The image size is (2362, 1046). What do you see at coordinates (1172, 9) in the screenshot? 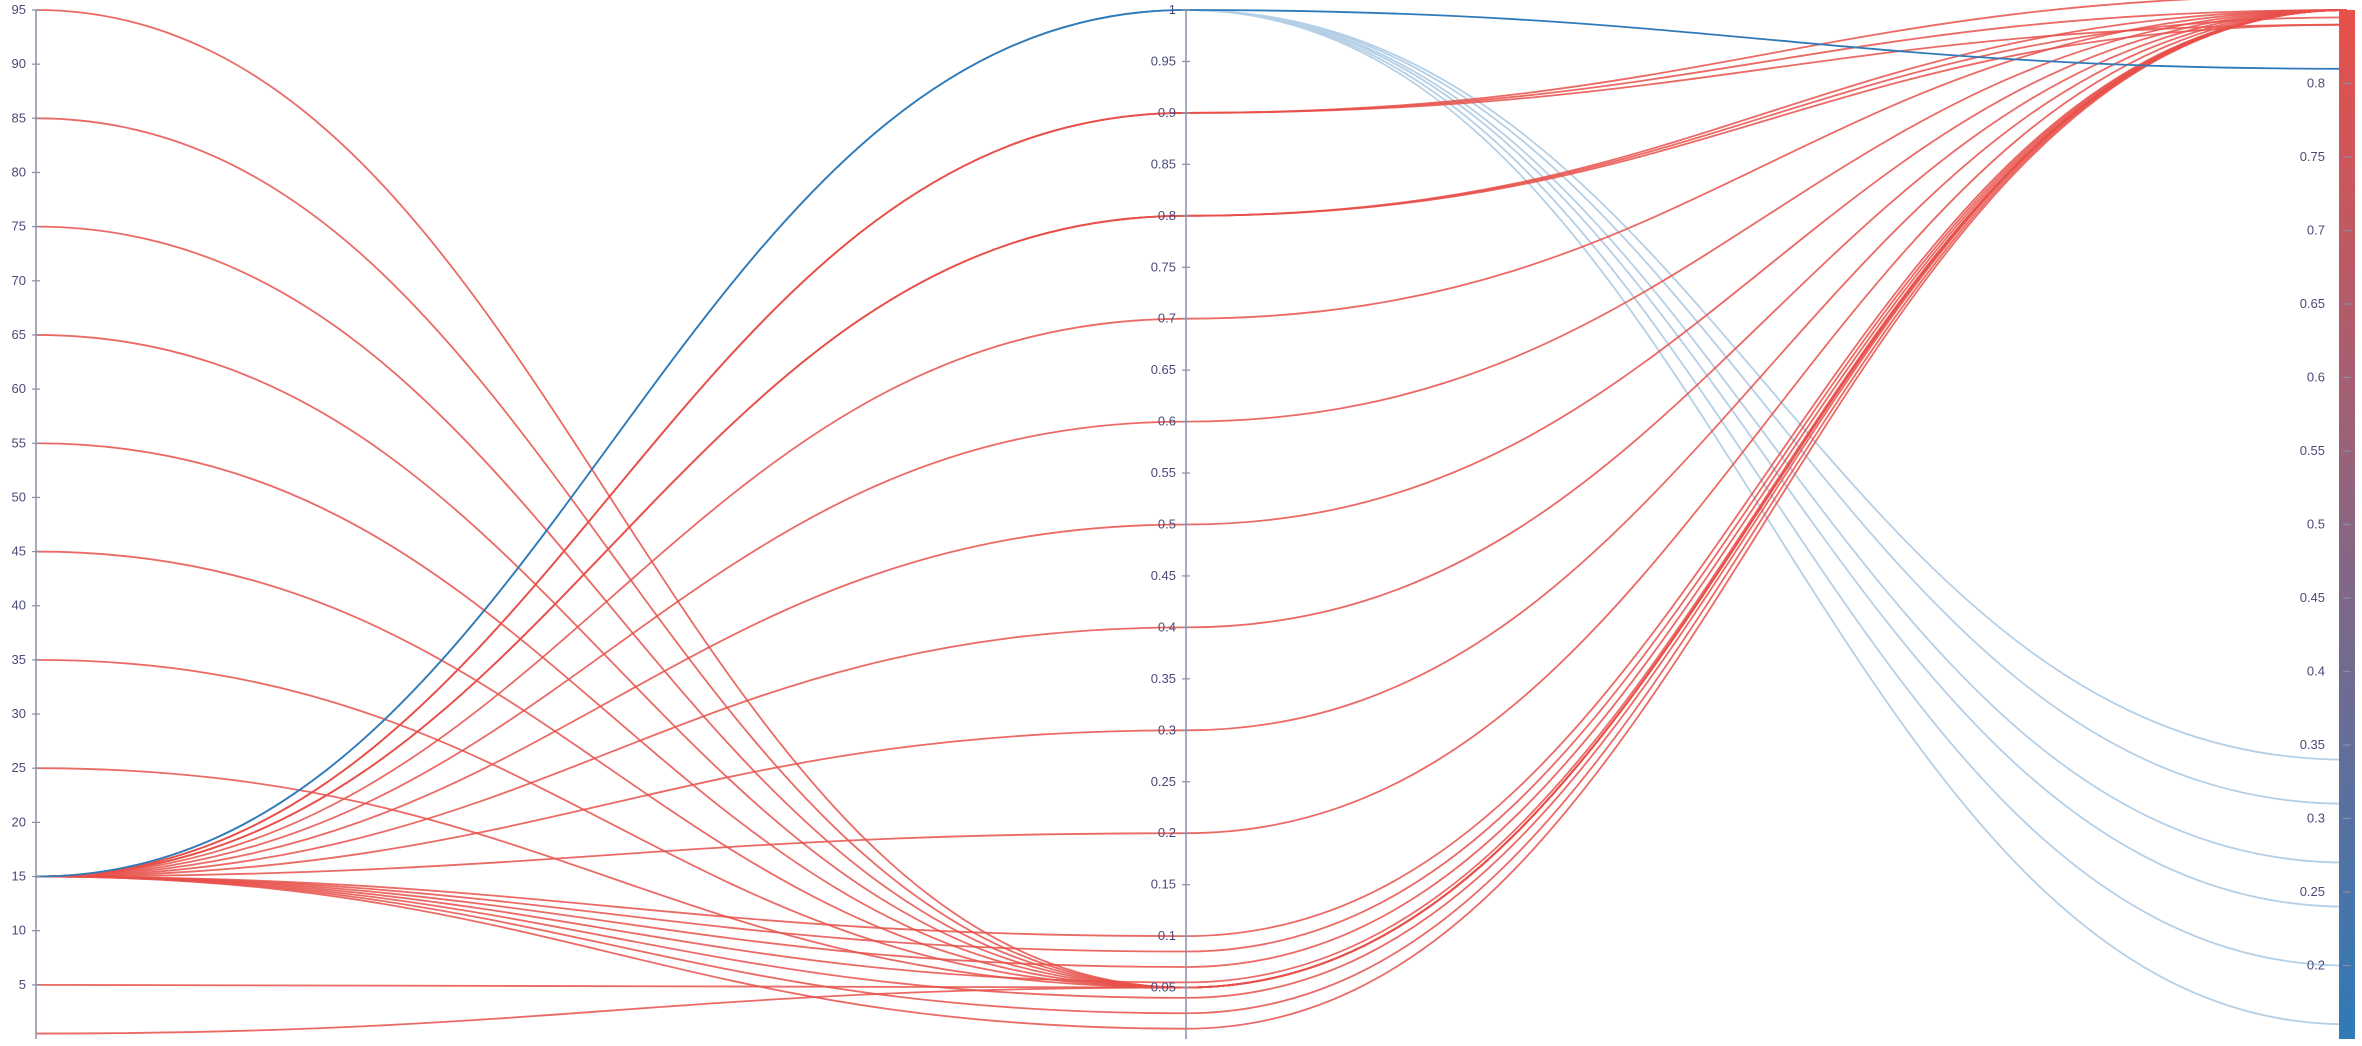
I see `axis-1-tick-label-19: 1` at bounding box center [1172, 9].